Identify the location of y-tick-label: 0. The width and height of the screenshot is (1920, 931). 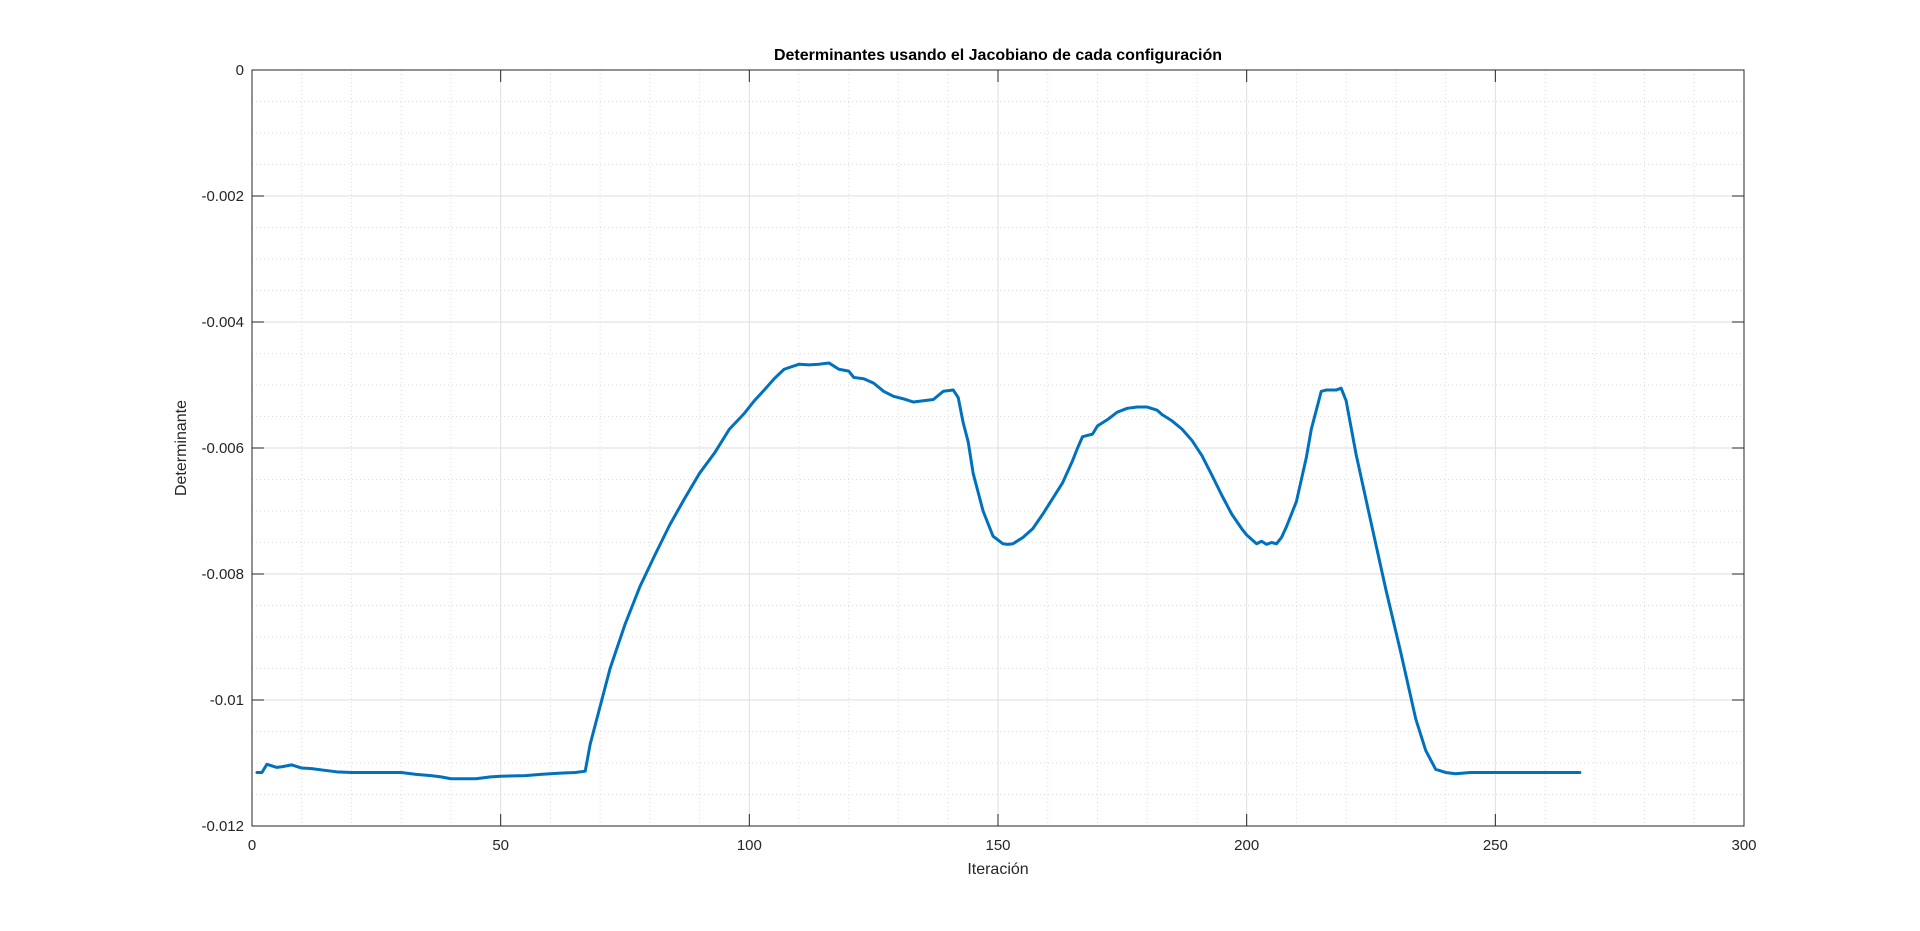
(240, 70).